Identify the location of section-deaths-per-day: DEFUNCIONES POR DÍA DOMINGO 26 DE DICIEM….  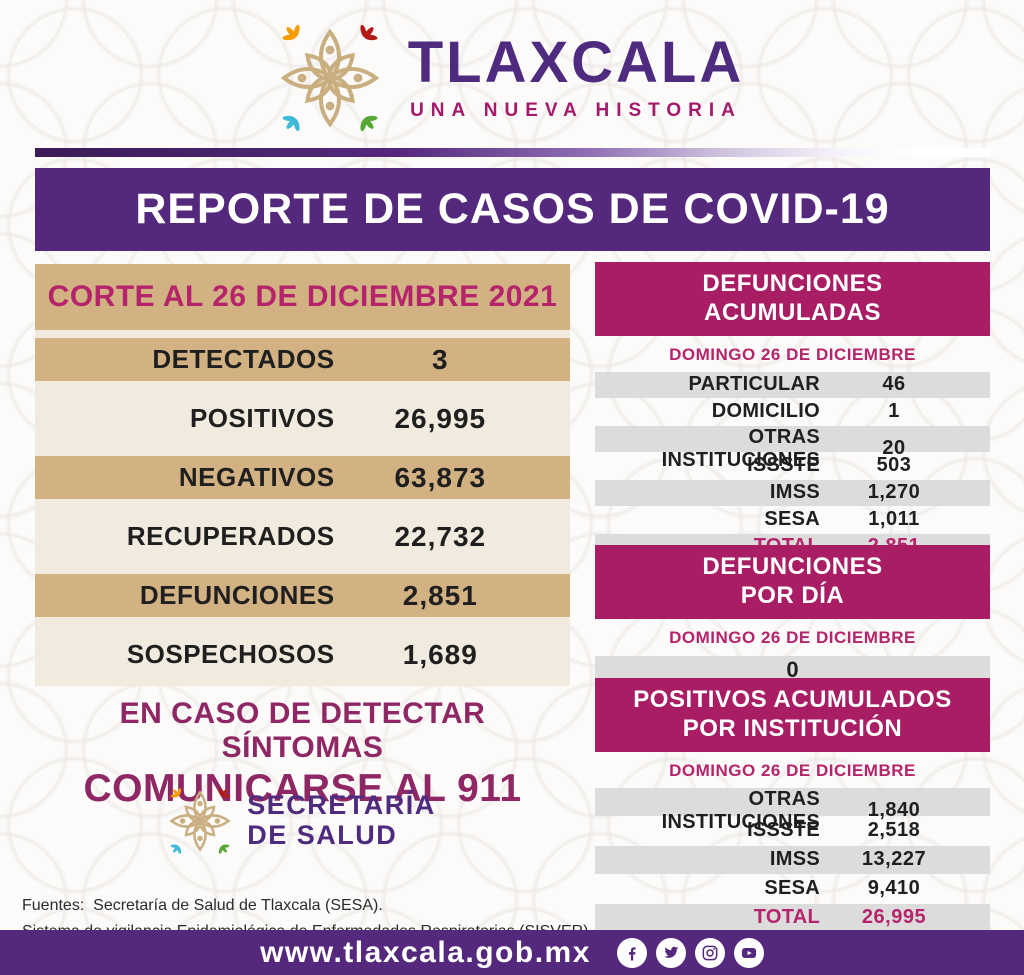
(792, 614).